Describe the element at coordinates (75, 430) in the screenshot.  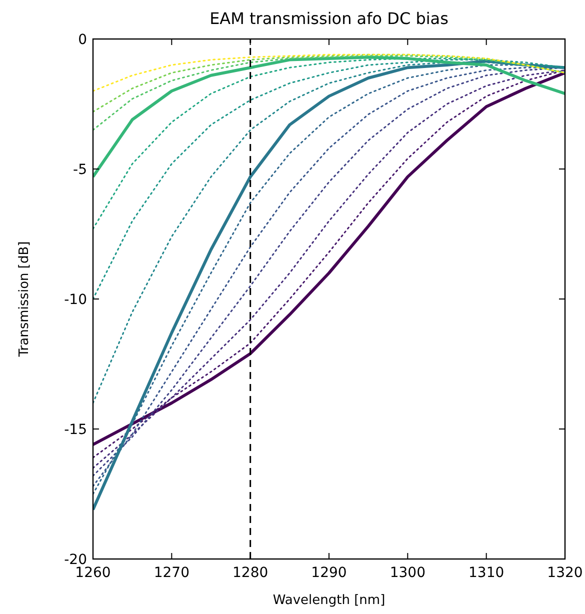
I see `y-tick-label: -15` at that location.